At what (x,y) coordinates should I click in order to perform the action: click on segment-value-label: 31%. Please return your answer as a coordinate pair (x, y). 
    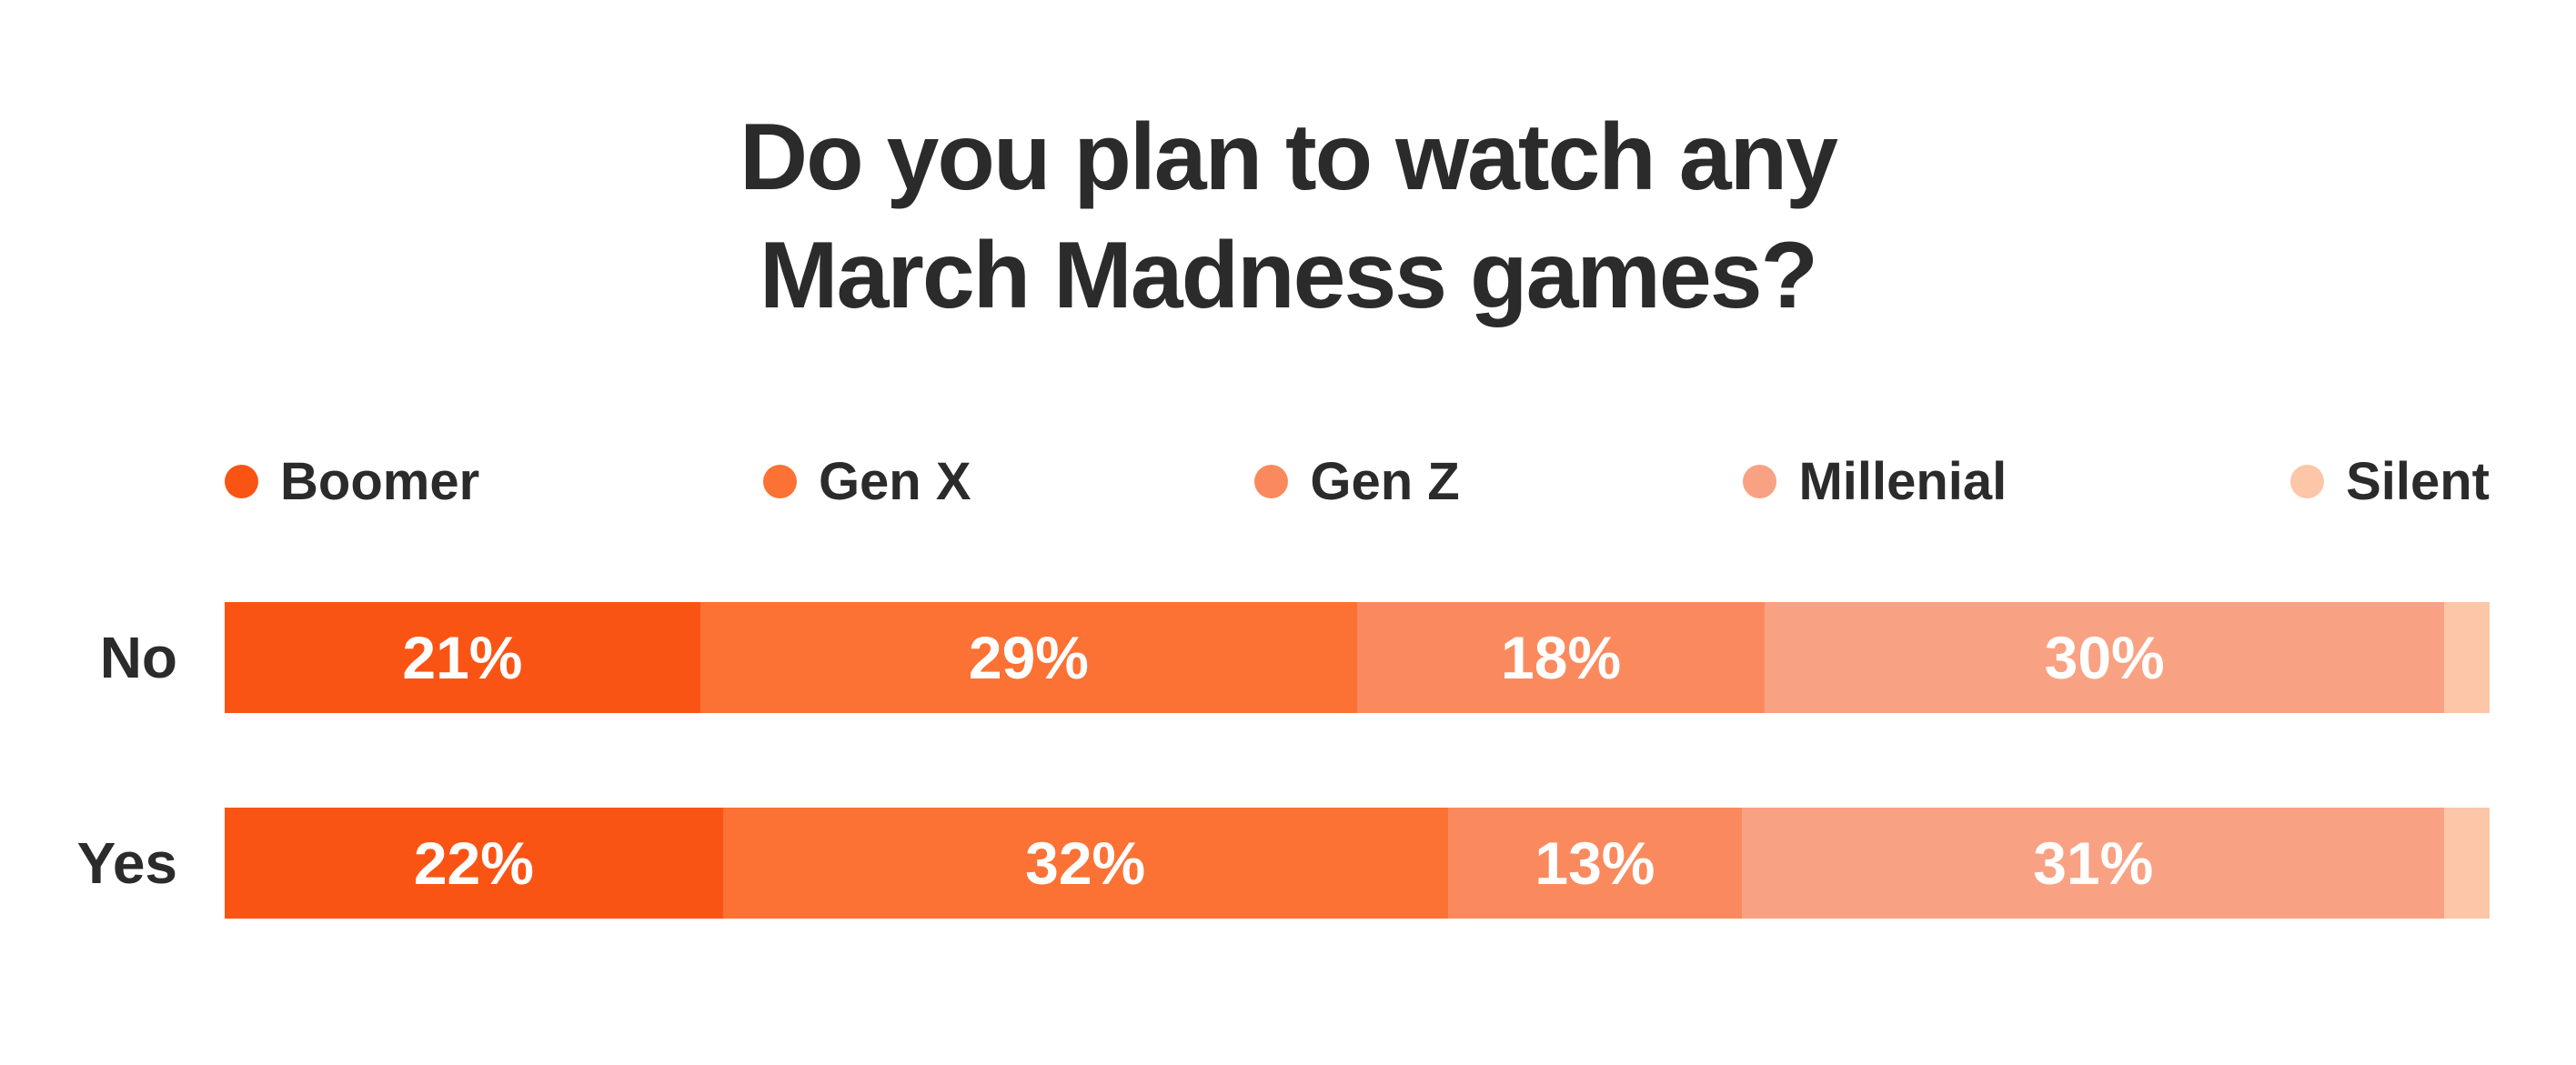
    Looking at the image, I should click on (2093, 863).